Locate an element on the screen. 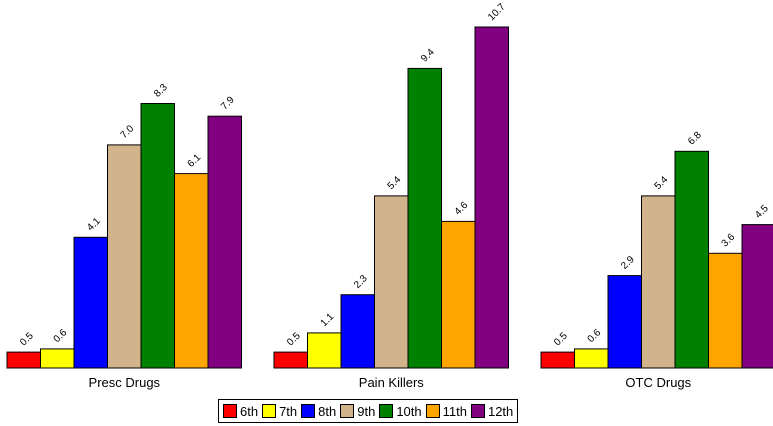  legend-item-10th: 10th is located at coordinates (400, 411).